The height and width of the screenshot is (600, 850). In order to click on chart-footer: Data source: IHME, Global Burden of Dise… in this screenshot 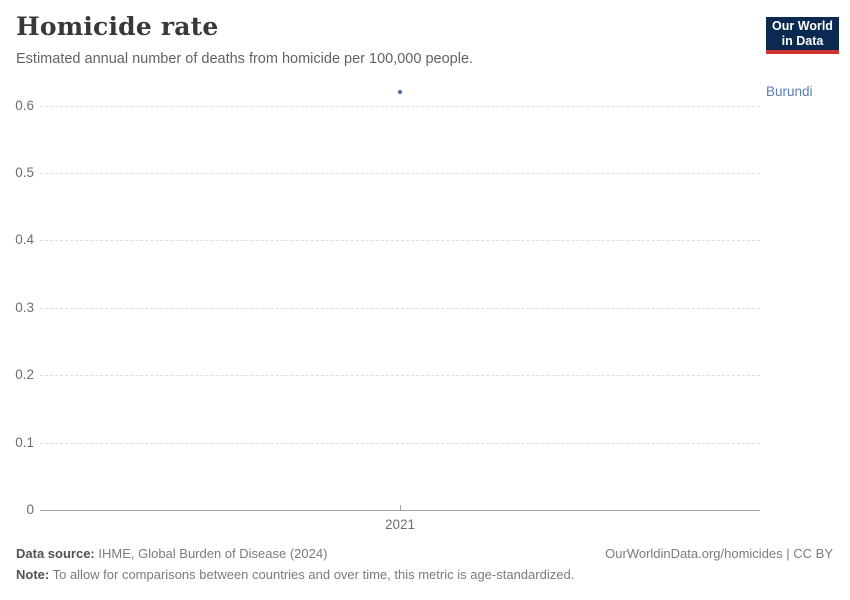, I will do `click(424, 564)`.